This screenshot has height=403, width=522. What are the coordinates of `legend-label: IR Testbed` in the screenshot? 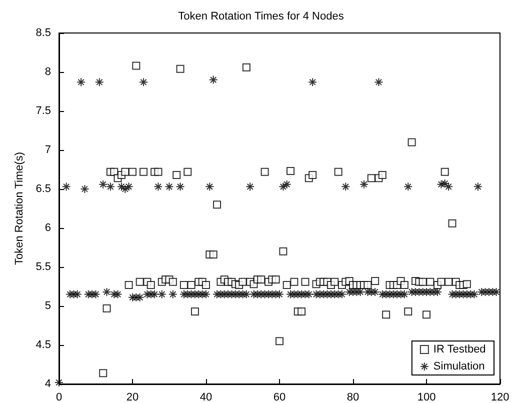 It's located at (459, 350).